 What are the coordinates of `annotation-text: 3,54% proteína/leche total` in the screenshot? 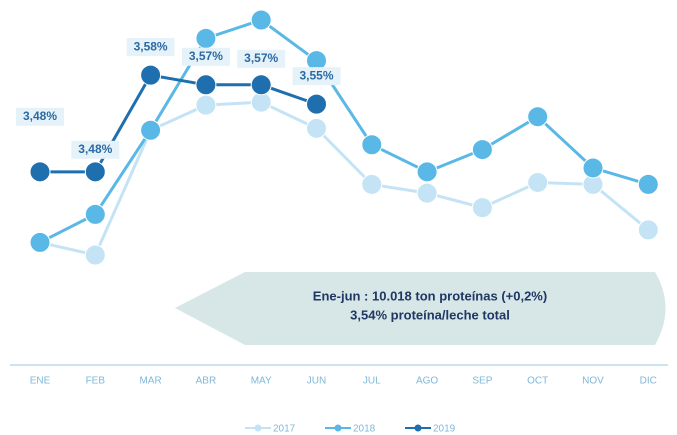 It's located at (430, 314).